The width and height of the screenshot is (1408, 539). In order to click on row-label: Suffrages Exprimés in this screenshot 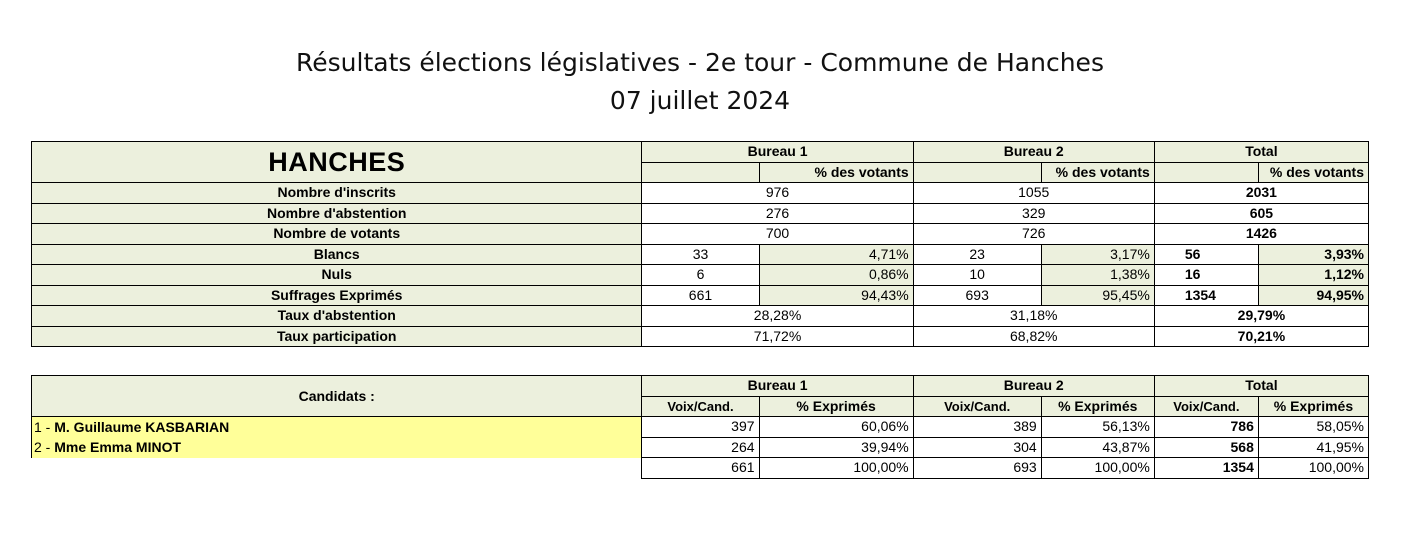, I will do `click(336, 295)`.